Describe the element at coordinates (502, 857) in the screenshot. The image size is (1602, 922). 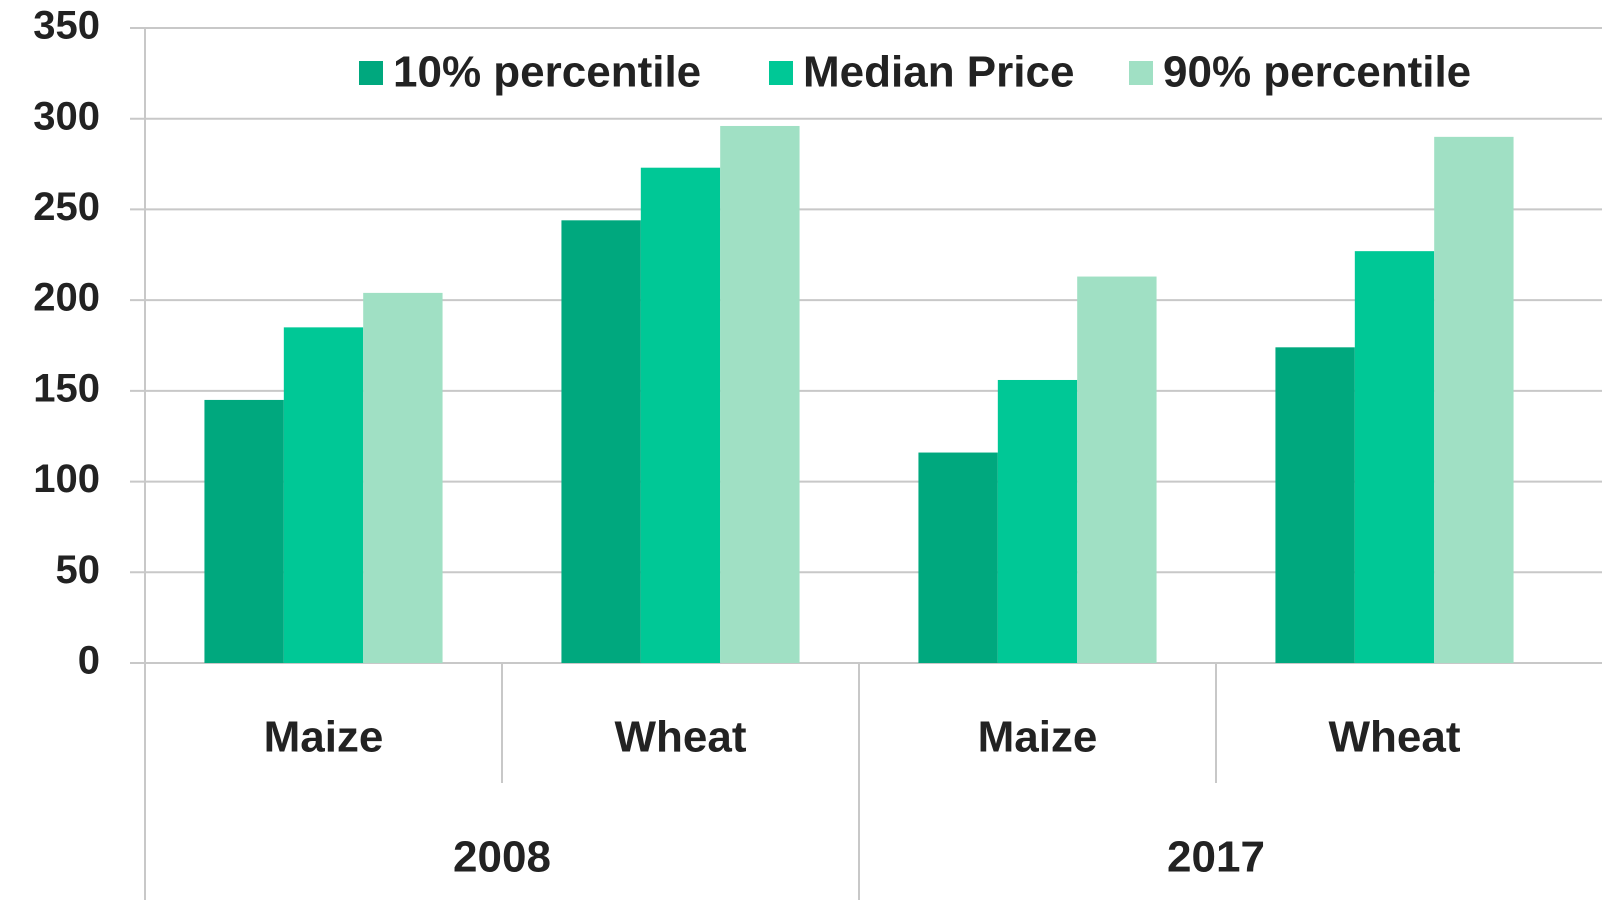
I see `group-label: 2008` at that location.